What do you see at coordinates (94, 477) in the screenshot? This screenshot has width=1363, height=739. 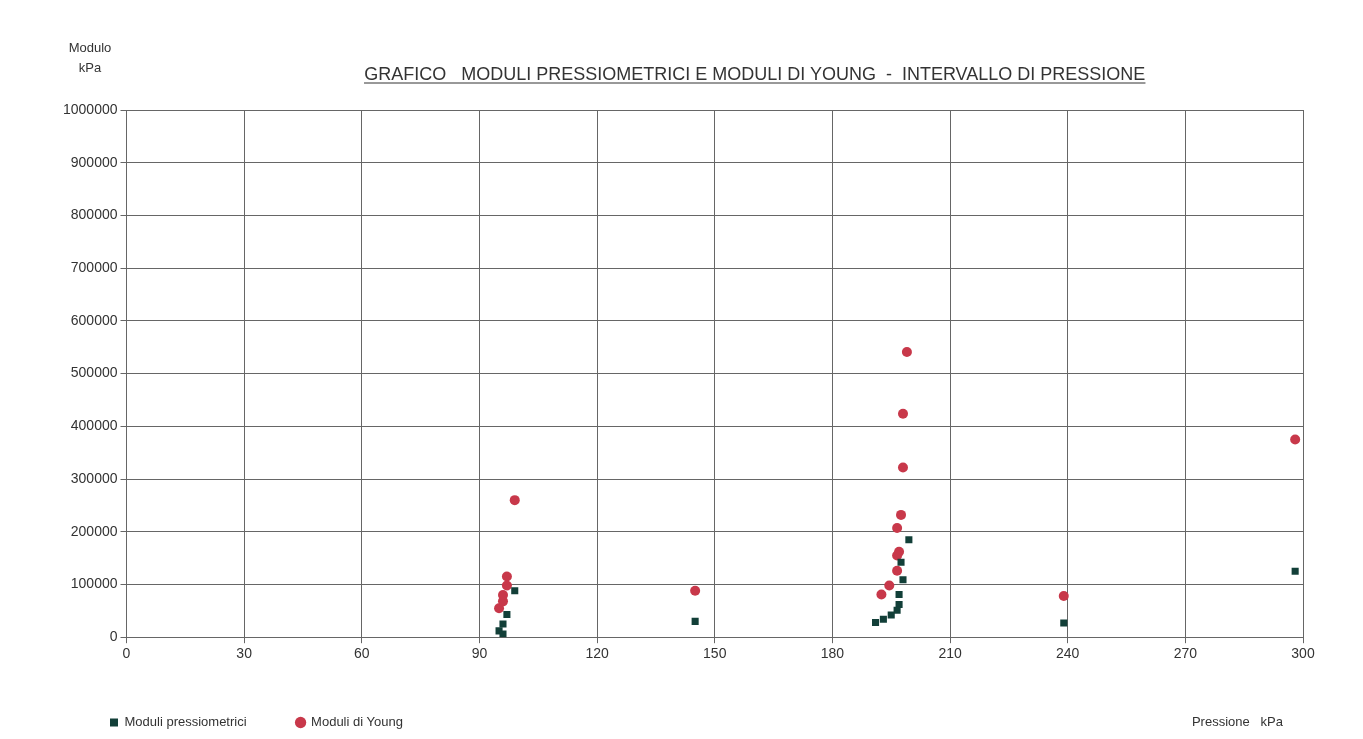 I see `y-tick-label: 300000` at bounding box center [94, 477].